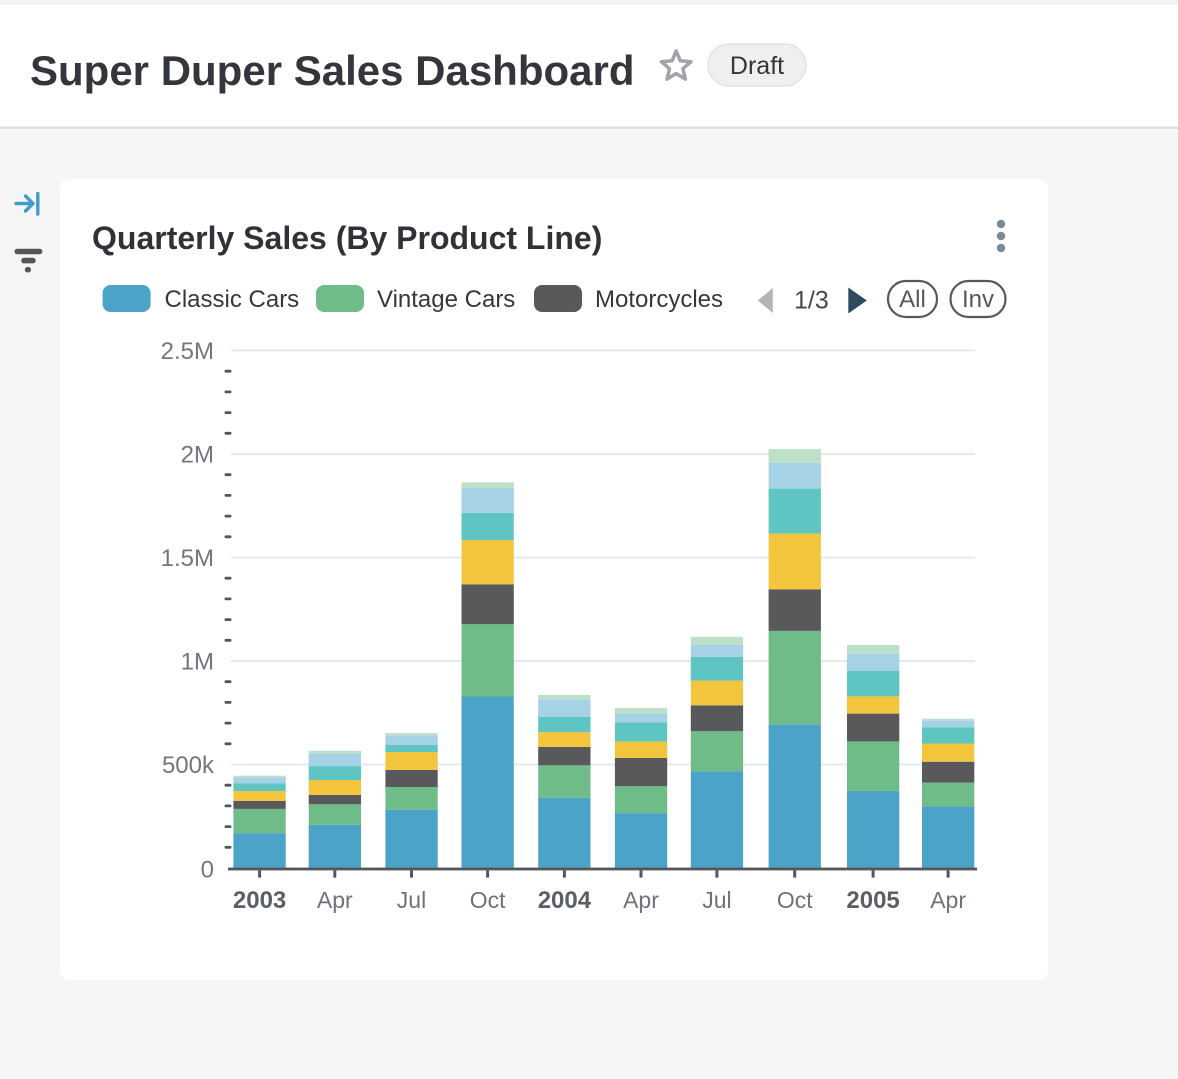  What do you see at coordinates (912, 299) in the screenshot?
I see `svg-text: All` at bounding box center [912, 299].